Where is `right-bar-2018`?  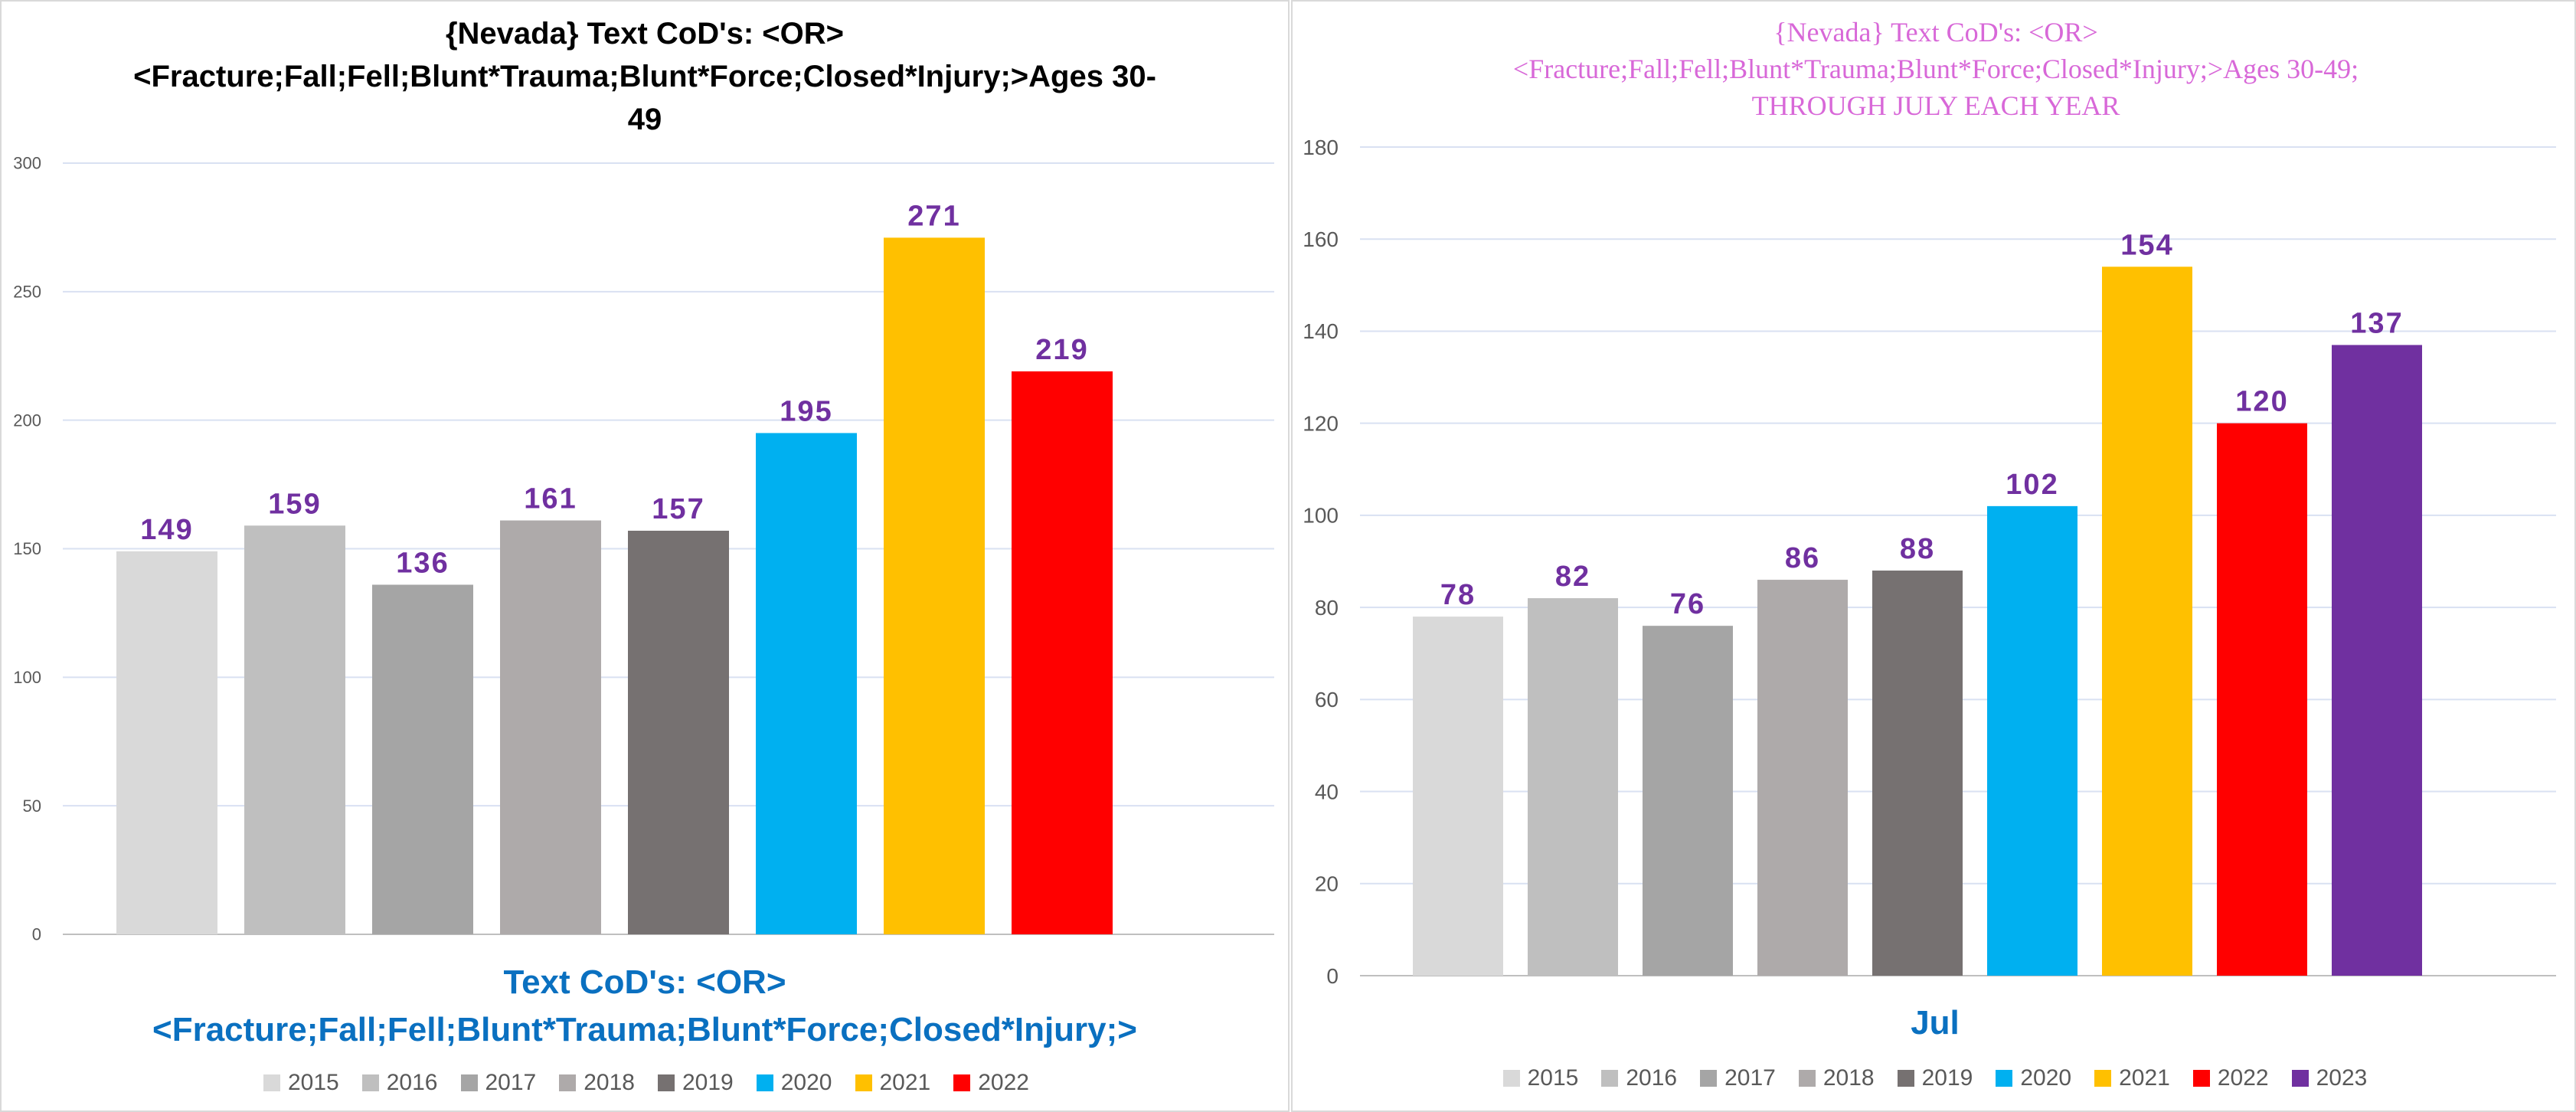
right-bar-2018 is located at coordinates (1802, 778).